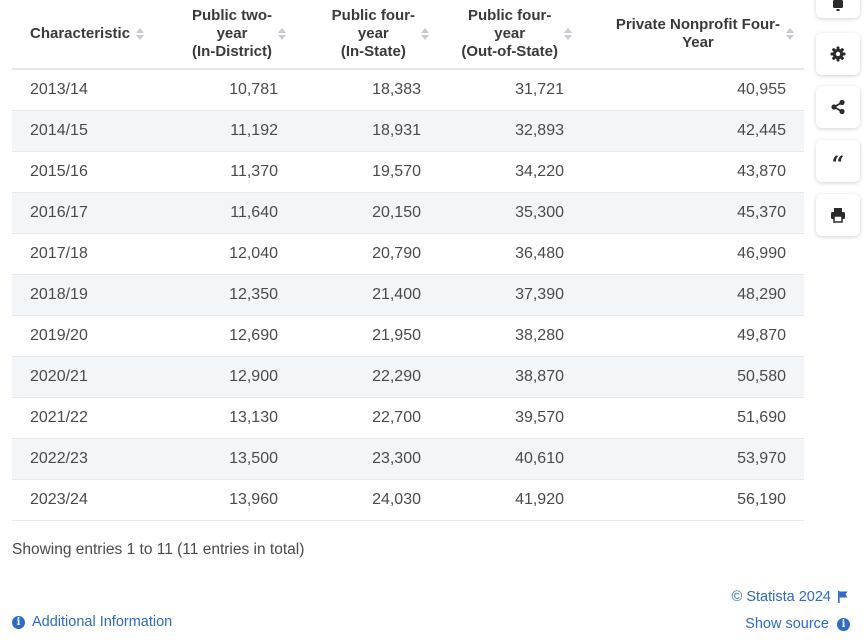  What do you see at coordinates (693, 131) in the screenshot?
I see `cell-private-nonprofit-four-year: 42,445` at bounding box center [693, 131].